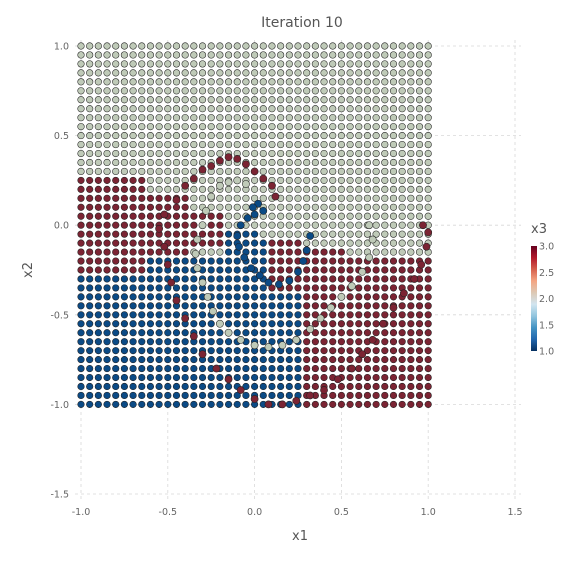  What do you see at coordinates (546, 352) in the screenshot?
I see `colorbar-tick-label: 1.0` at bounding box center [546, 352].